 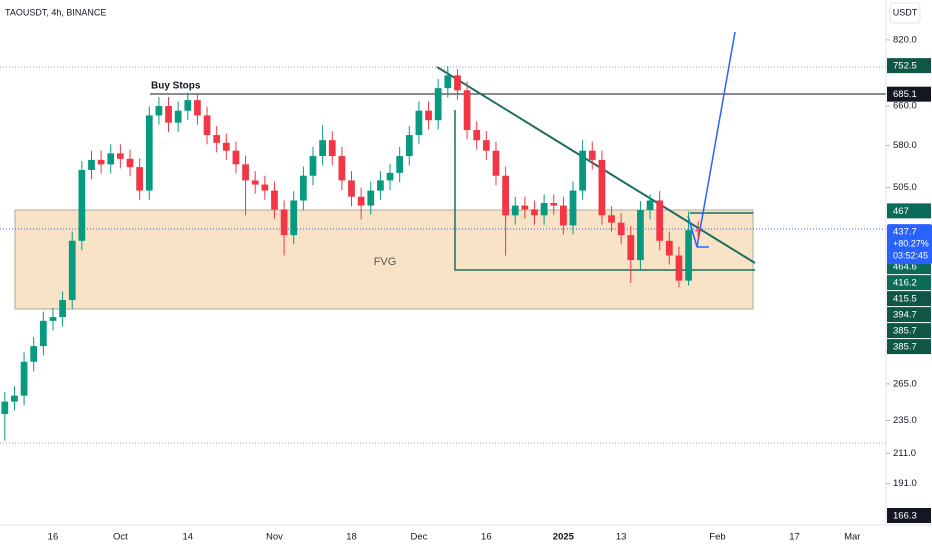 I want to click on currency: USDT, so click(x=905, y=12).